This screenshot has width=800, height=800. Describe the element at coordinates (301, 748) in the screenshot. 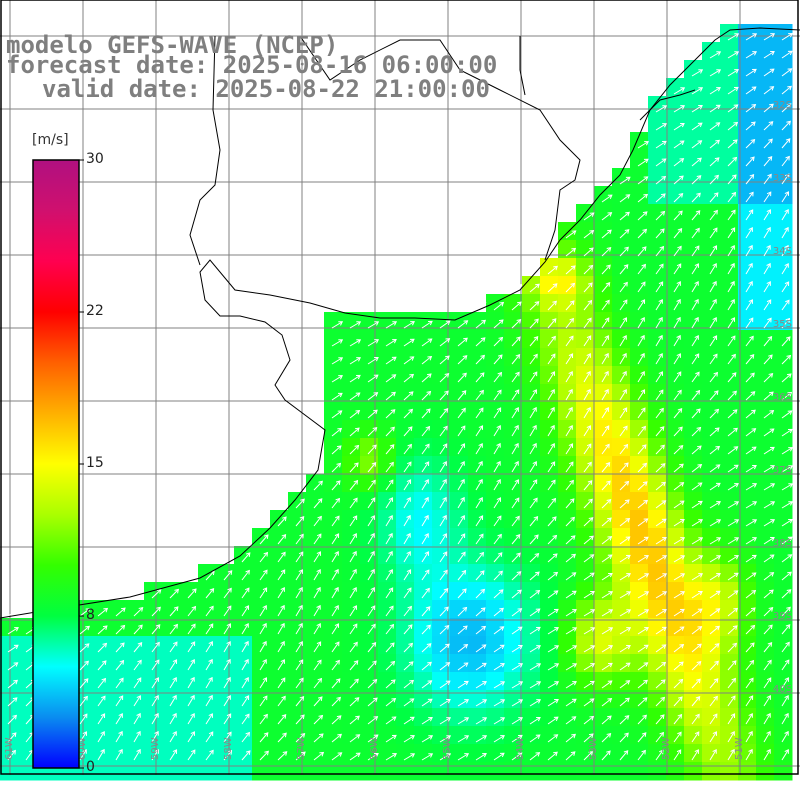

I see `longitude-label: 57W` at that location.